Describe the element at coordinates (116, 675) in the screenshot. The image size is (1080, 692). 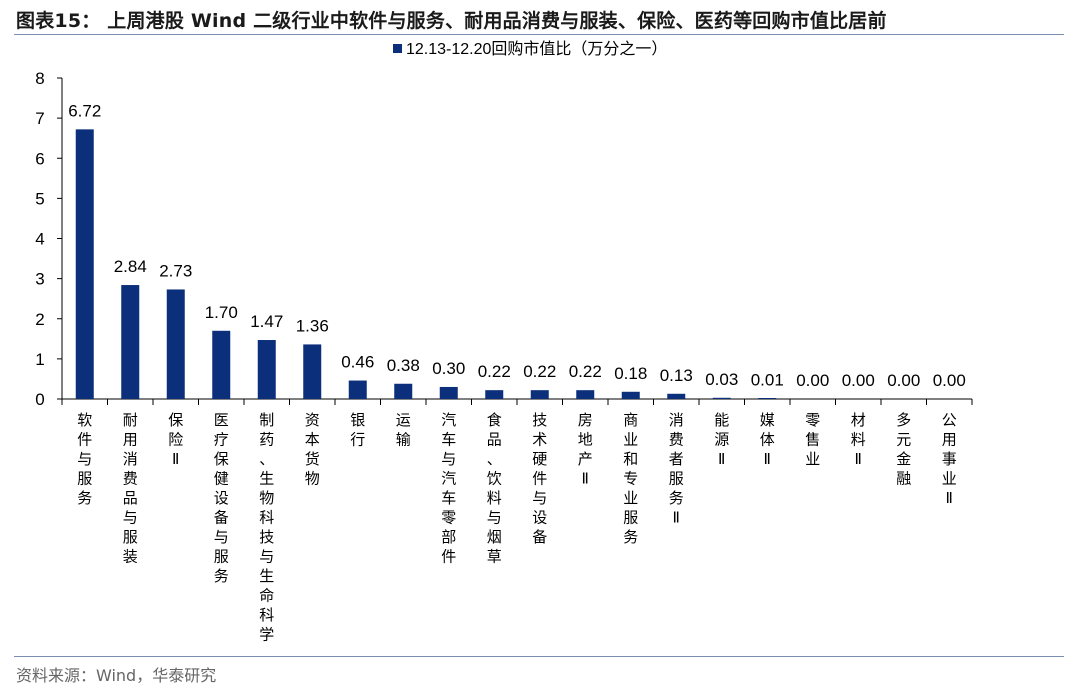
I see `source-note: 资料来源：Wind，华泰研究` at that location.